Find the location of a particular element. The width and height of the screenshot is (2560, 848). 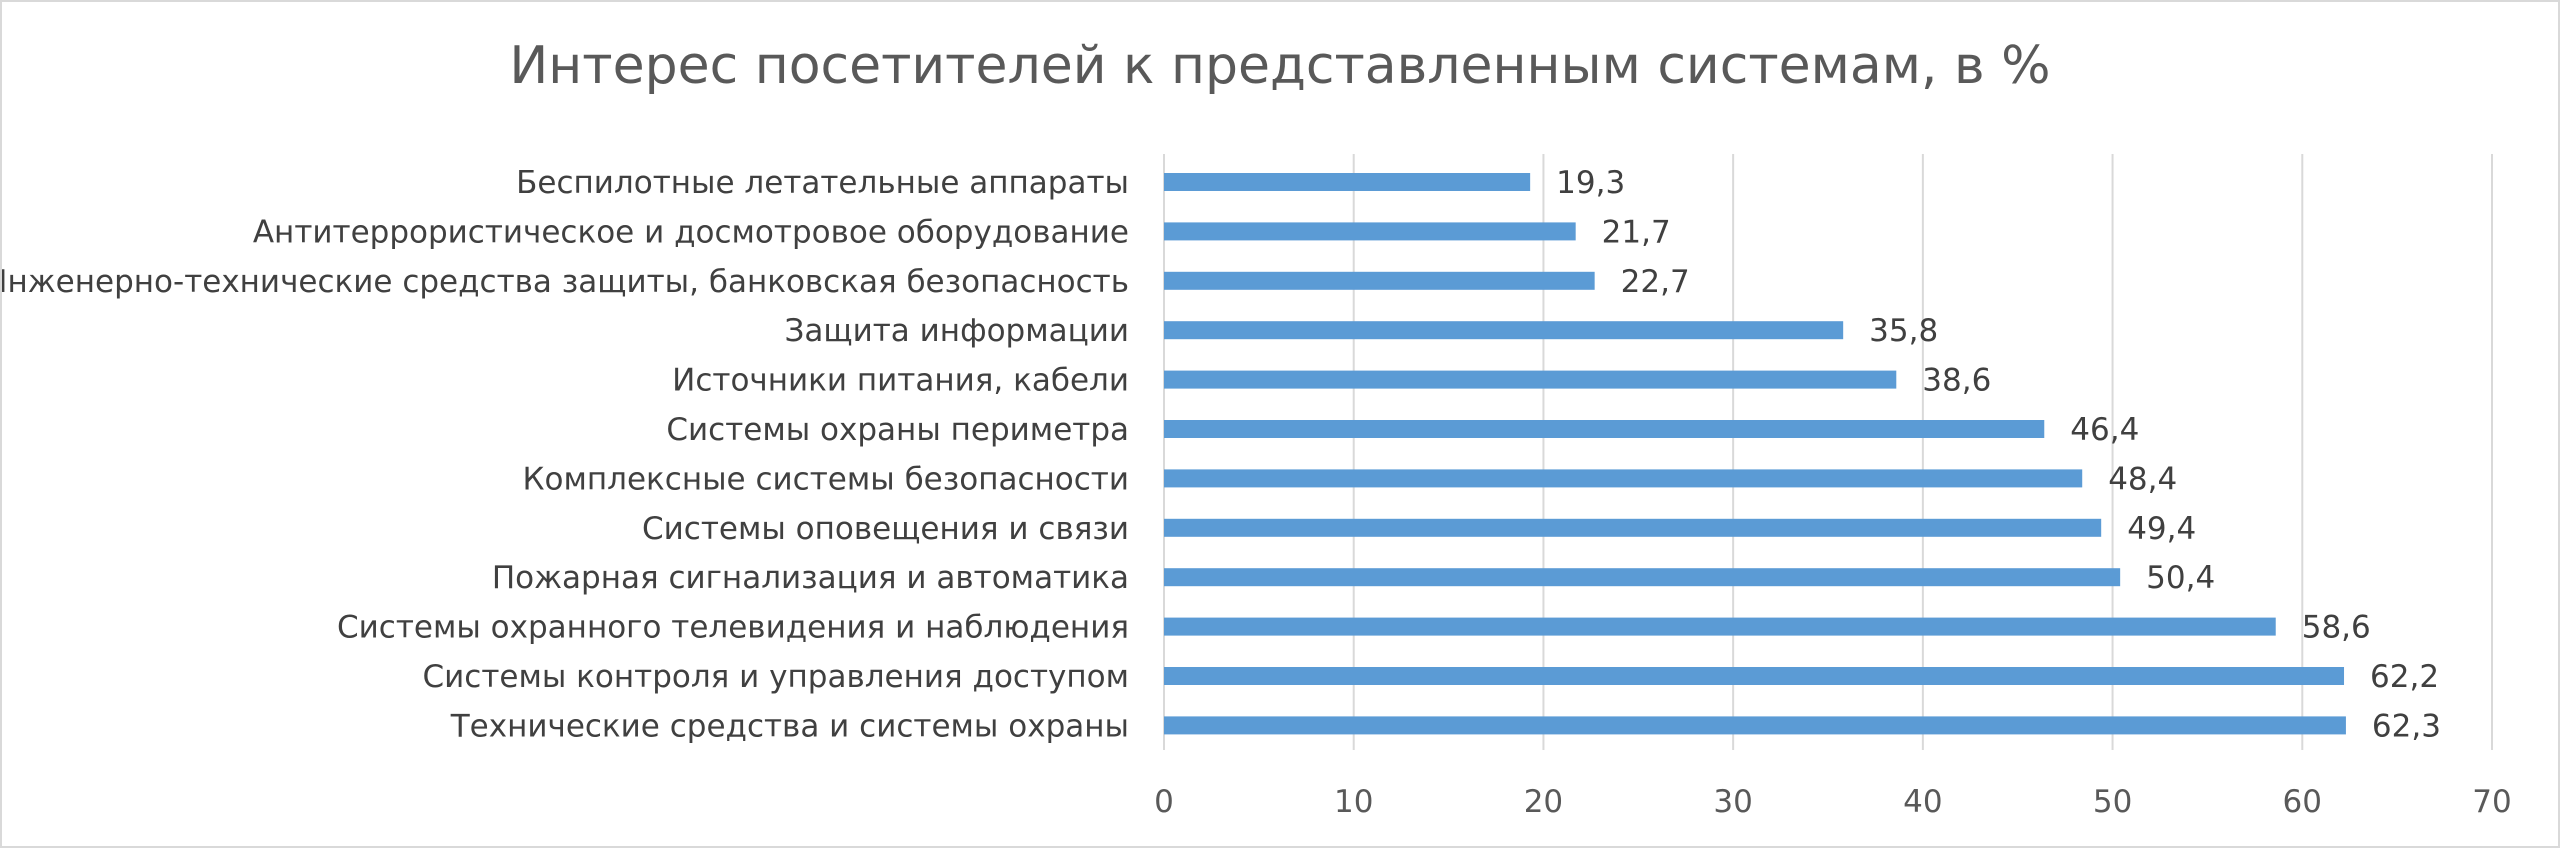

data-label: 62,2 is located at coordinates (2404, 677).